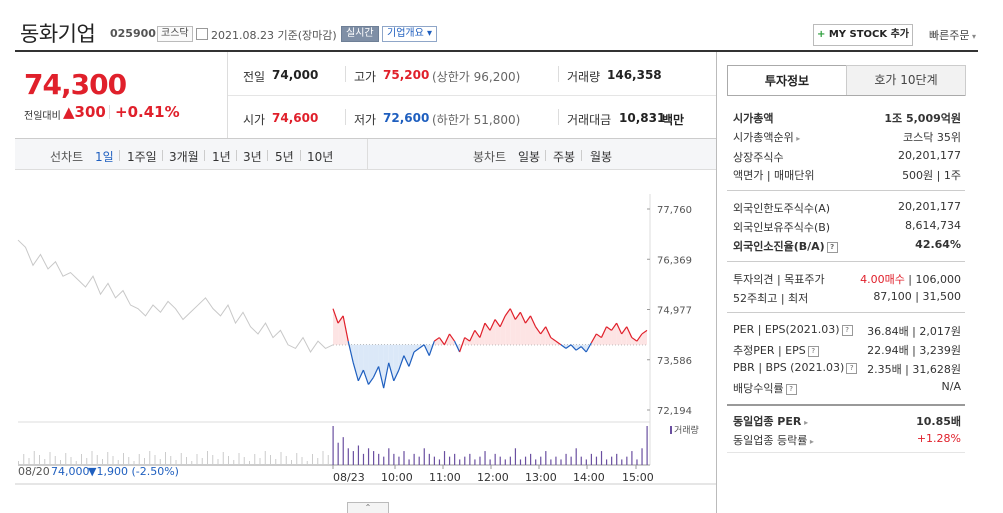 Image resolution: width=1003 pixels, height=513 pixels. Describe the element at coordinates (406, 75) in the screenshot. I see `high-value: 75,200` at that location.